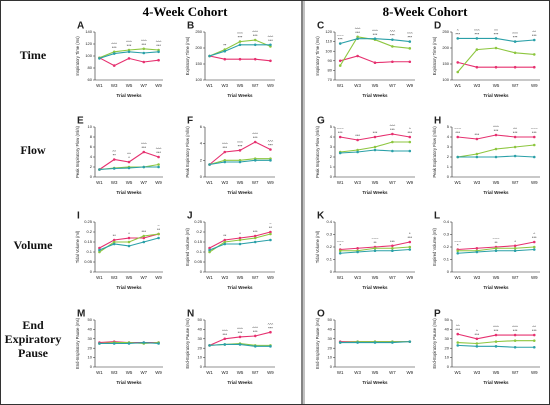 The width and height of the screenshot is (550, 405). Describe the element at coordinates (330, 357) in the screenshot. I see `y-tick-label: 10` at that location.